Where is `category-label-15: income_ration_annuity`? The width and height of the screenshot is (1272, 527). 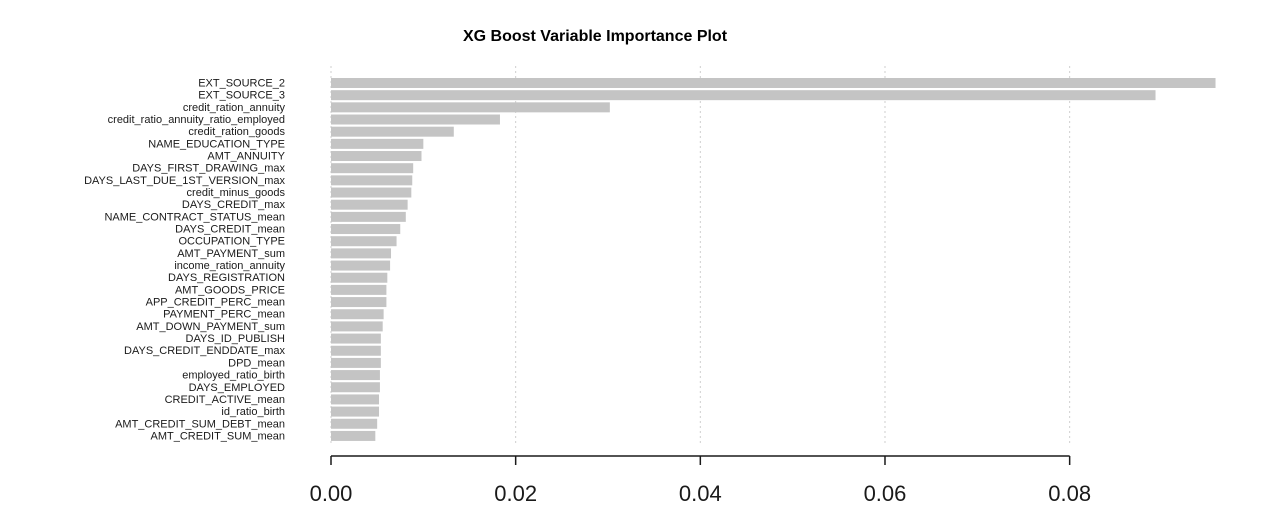 category-label-15: income_ration_annuity is located at coordinates (229, 266).